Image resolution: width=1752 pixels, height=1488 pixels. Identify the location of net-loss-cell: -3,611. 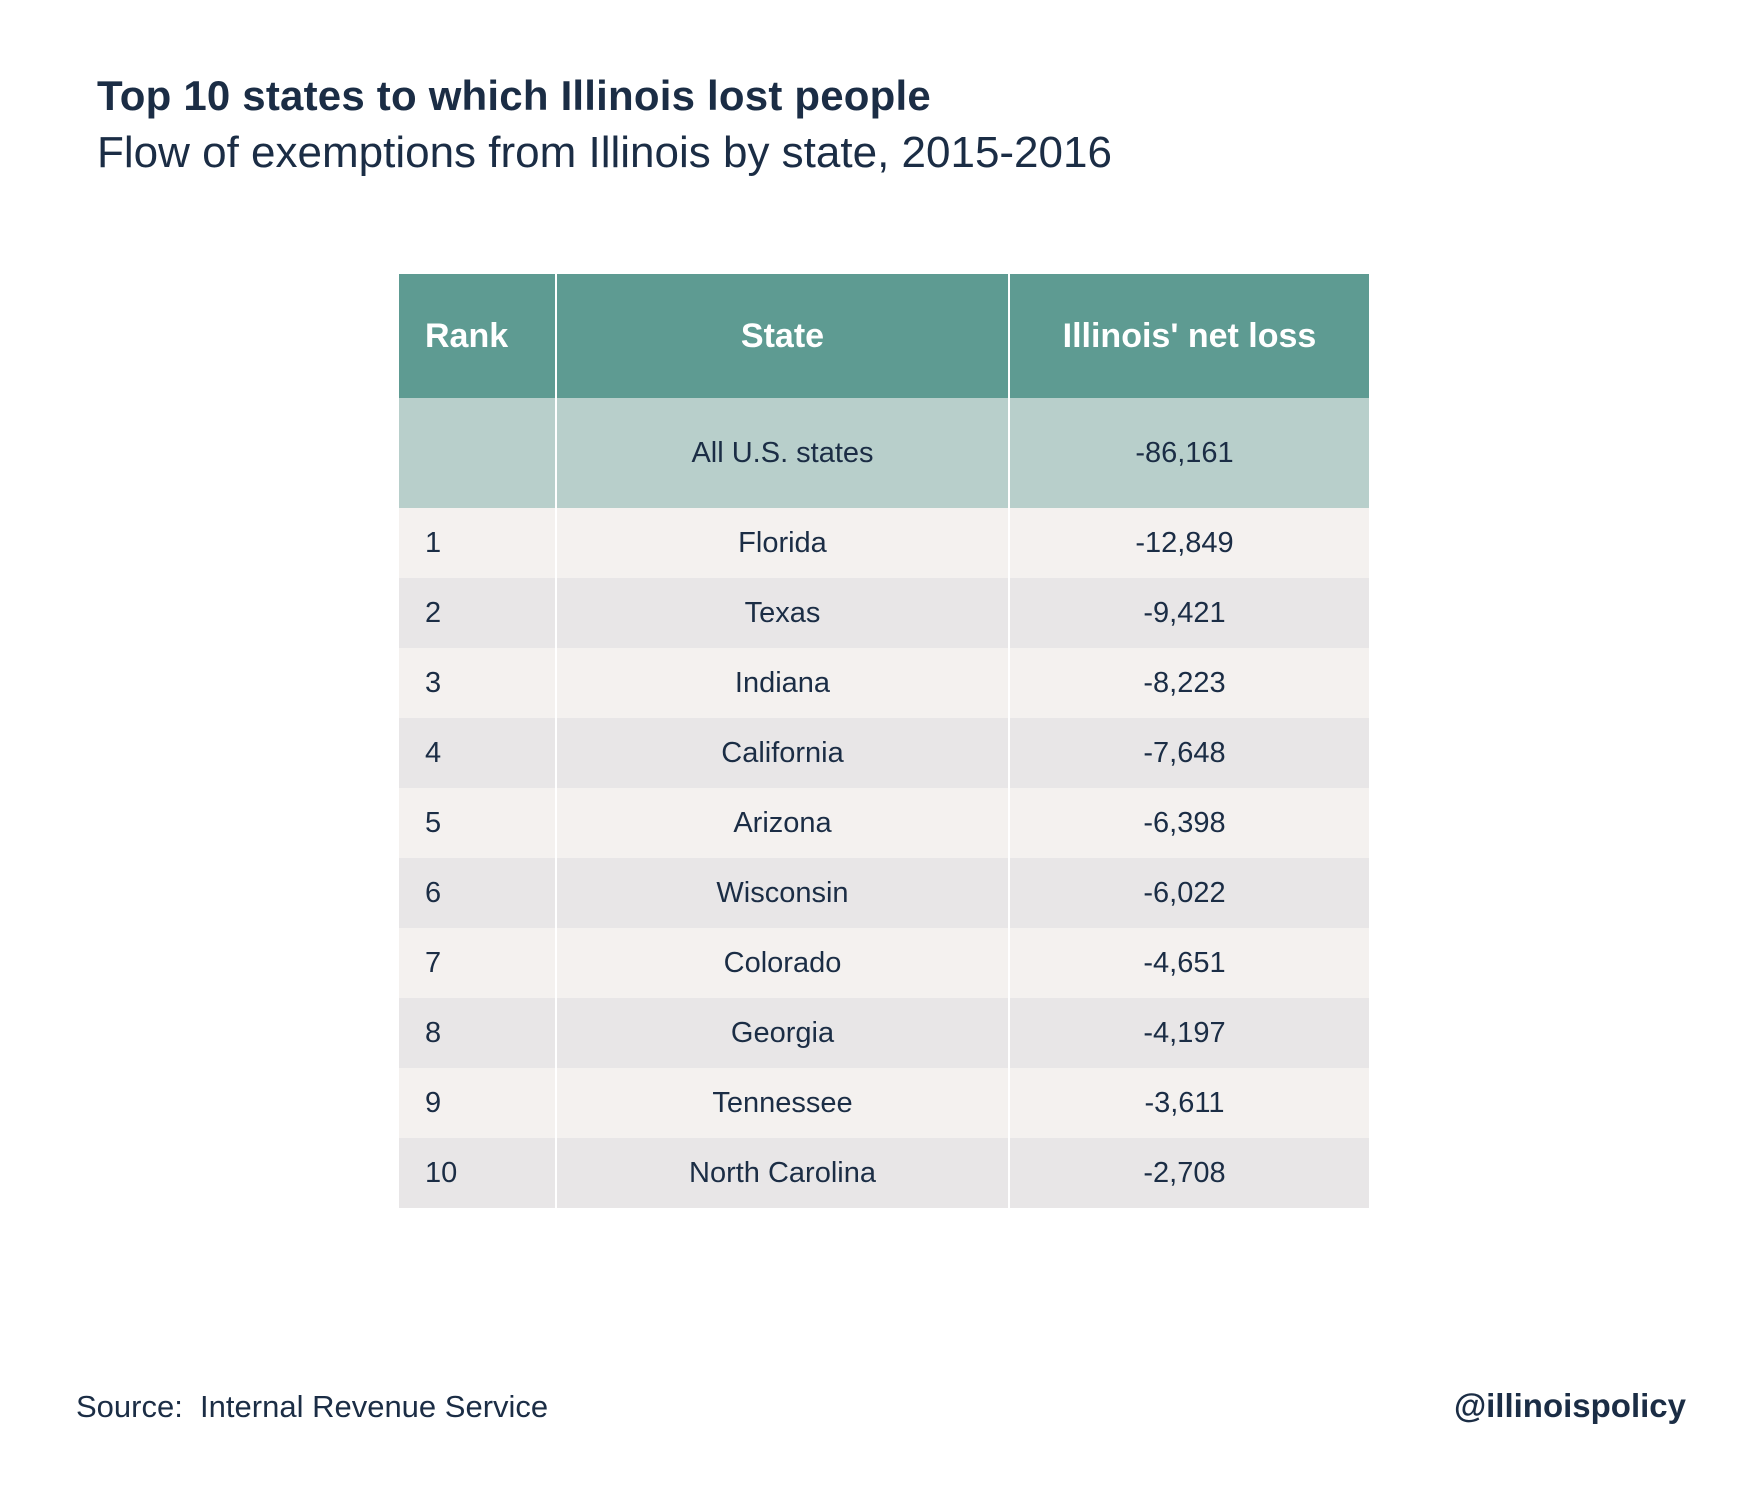
(1189, 1103).